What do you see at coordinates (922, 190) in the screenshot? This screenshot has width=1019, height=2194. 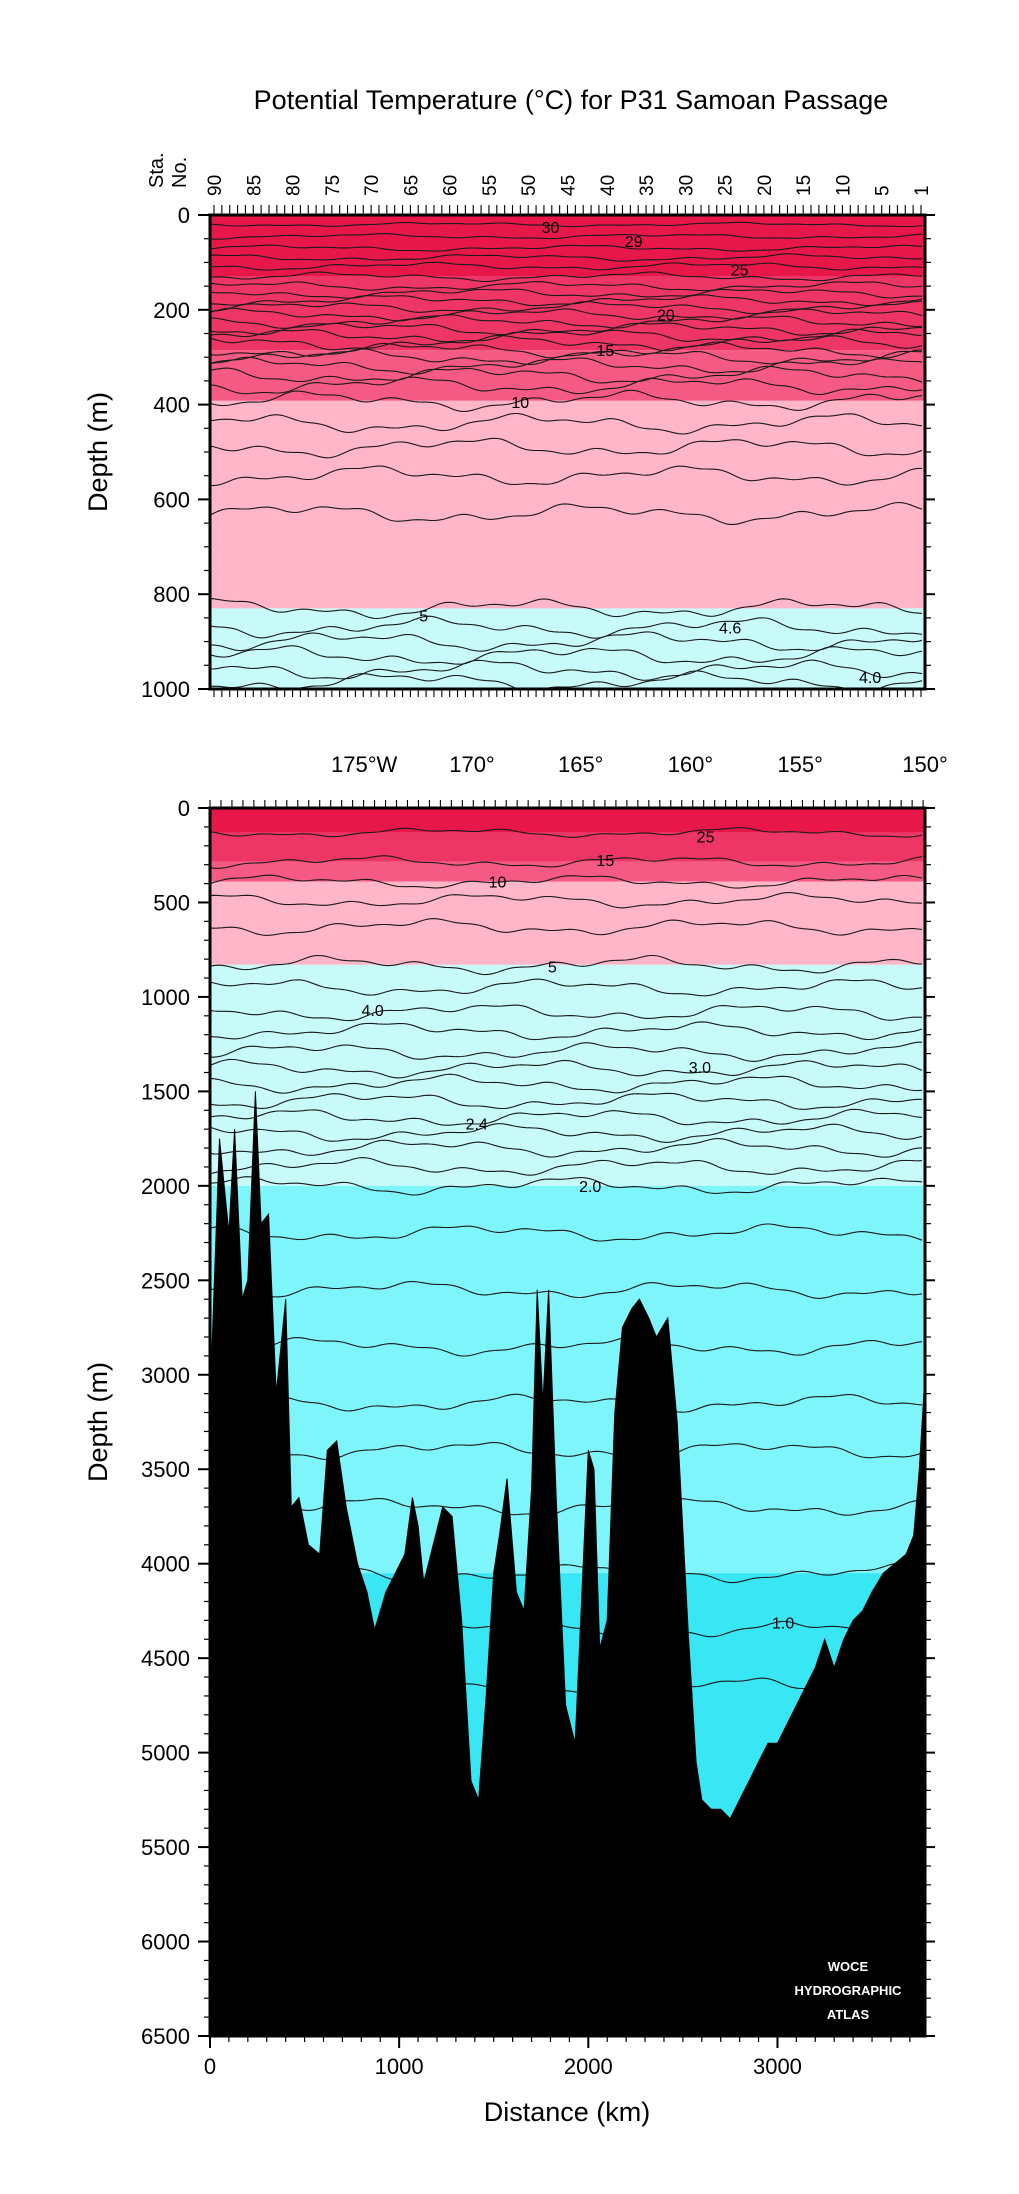 I see `station-tick-label: 1` at bounding box center [922, 190].